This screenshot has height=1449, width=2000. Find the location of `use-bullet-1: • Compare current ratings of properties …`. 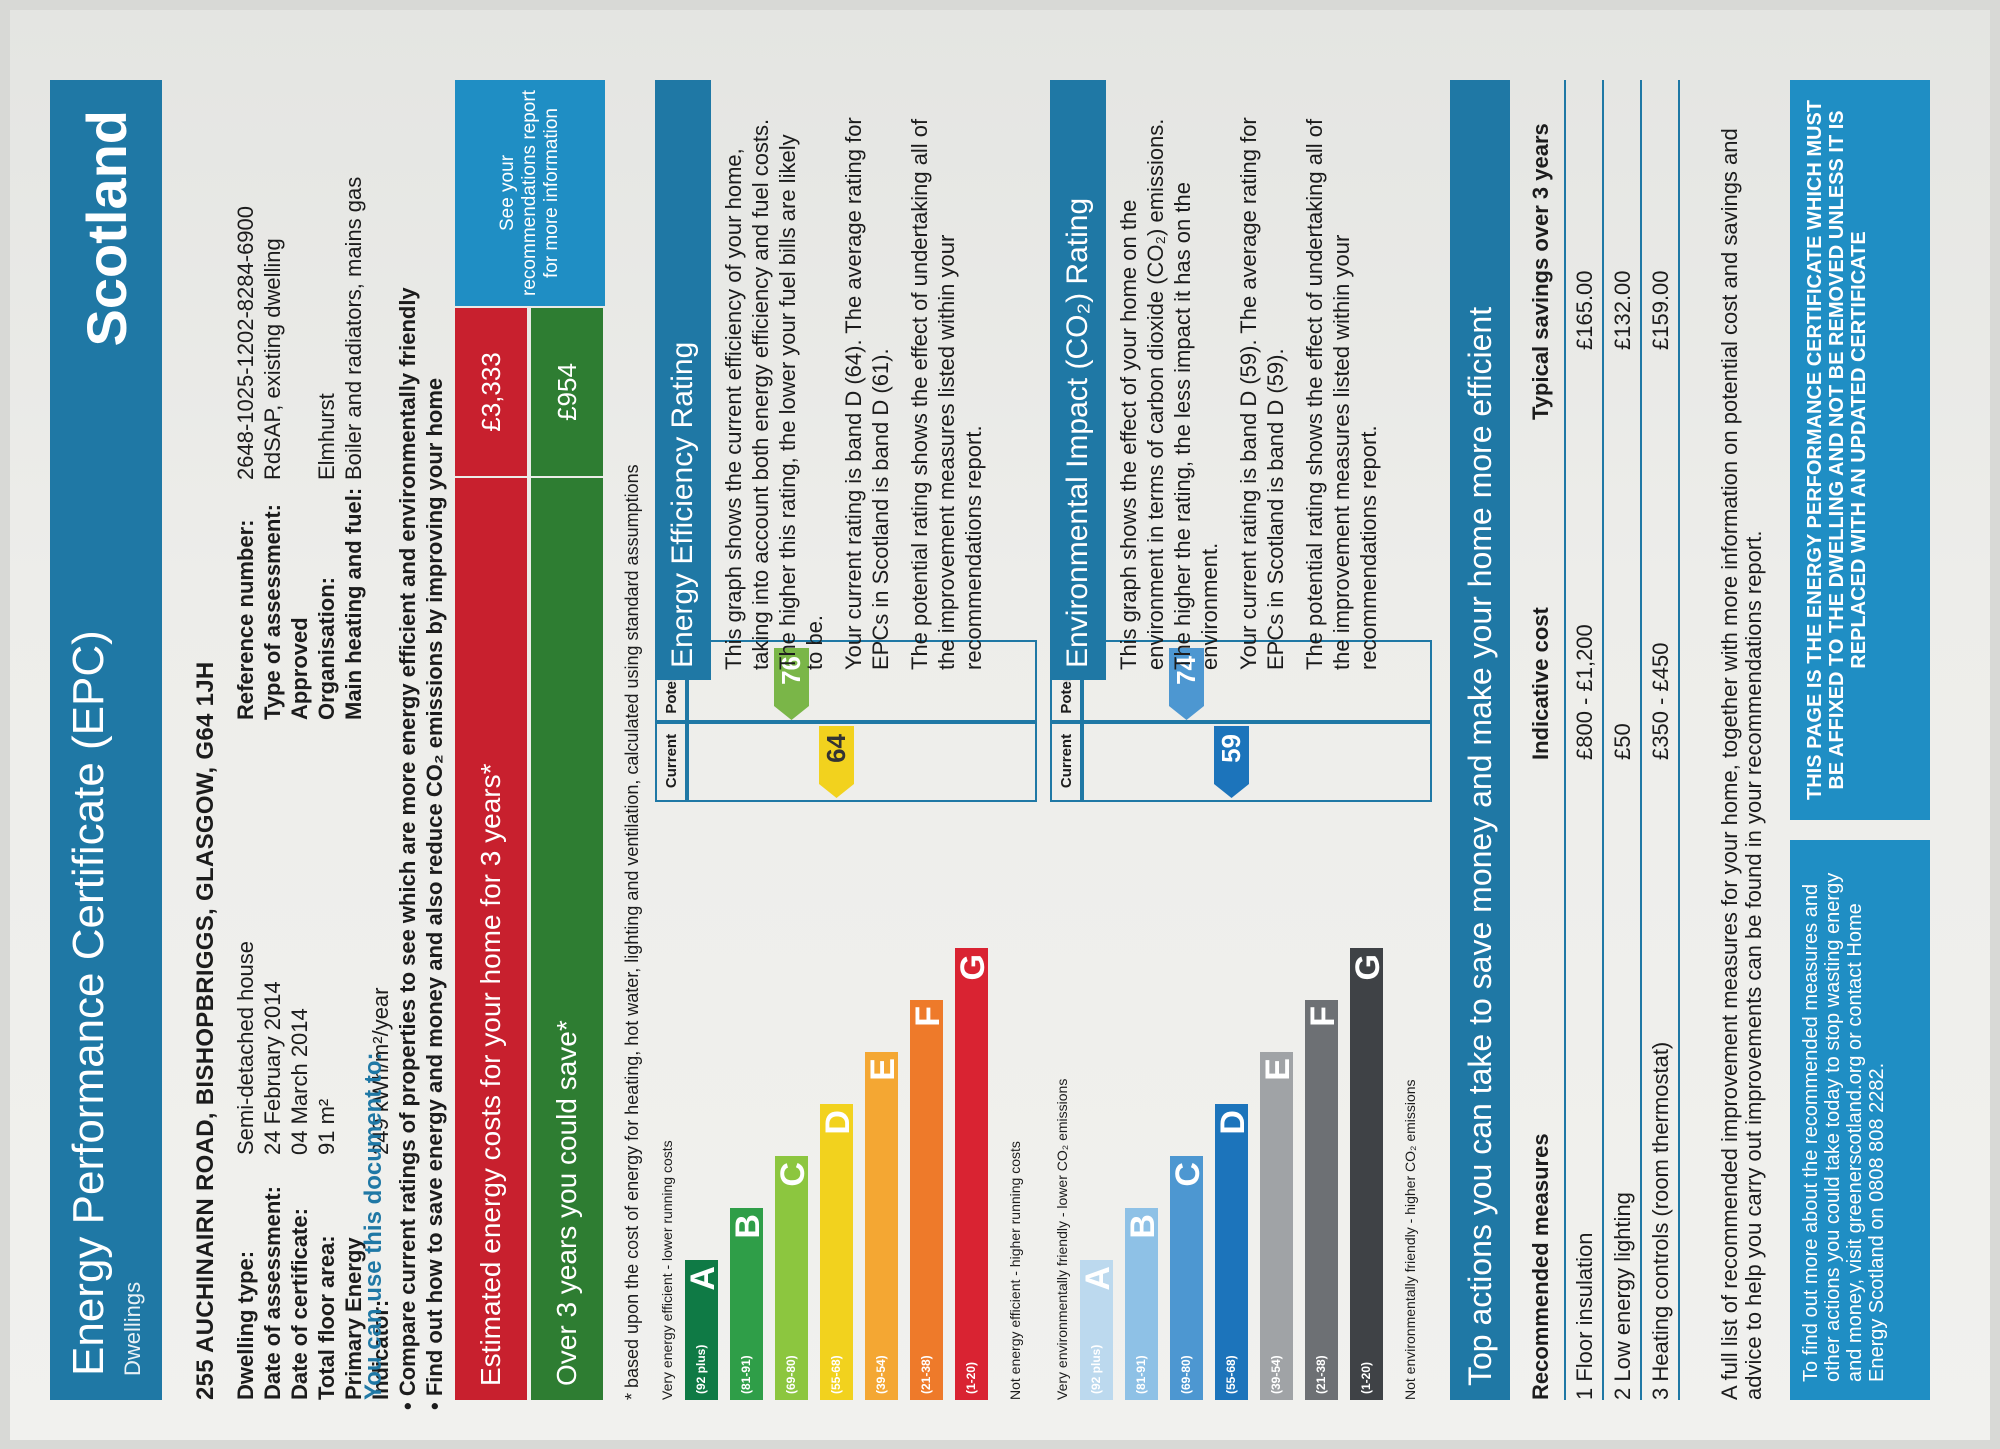

use-bullet-1: • Compare current ratings of properties … is located at coordinates (407, 848).